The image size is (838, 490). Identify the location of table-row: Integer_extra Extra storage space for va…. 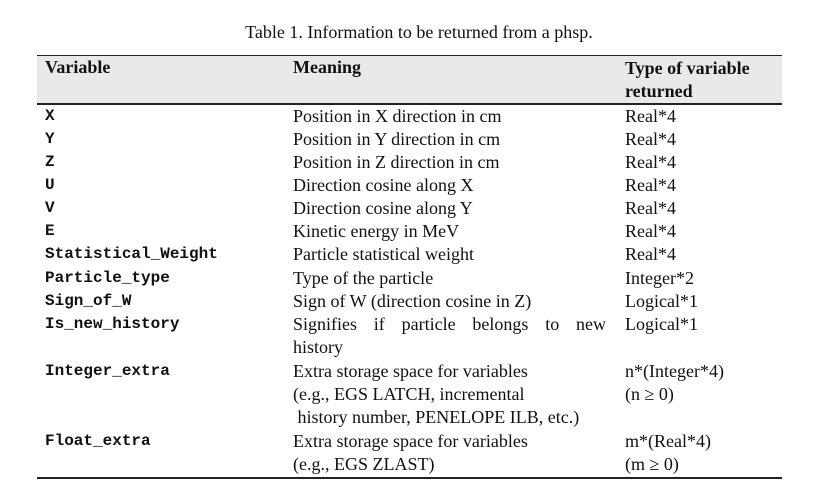
(419, 393).